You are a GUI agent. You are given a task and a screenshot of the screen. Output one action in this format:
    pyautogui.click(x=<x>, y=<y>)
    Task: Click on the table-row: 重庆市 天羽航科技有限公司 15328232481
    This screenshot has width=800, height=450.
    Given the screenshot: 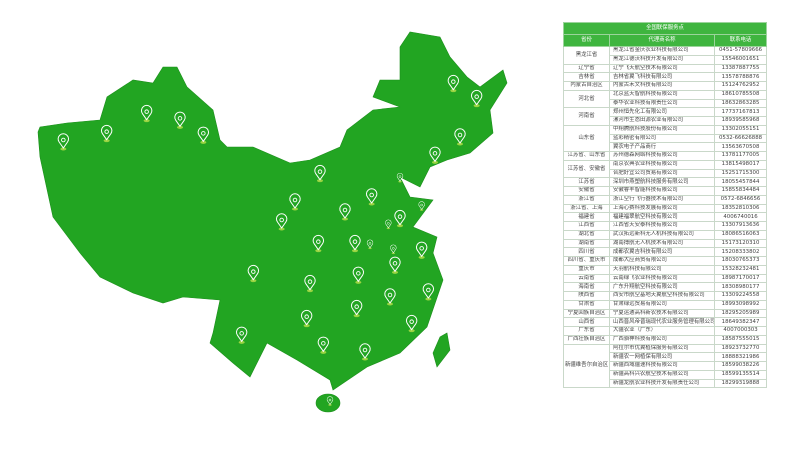 What is the action you would take?
    pyautogui.click(x=665, y=269)
    